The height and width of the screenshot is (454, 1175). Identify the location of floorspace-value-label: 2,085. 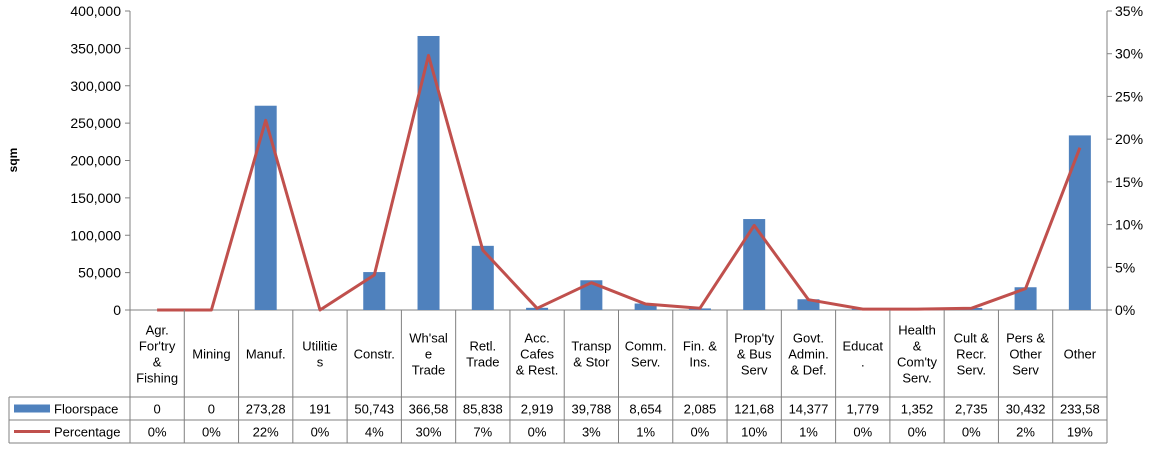
(700, 409).